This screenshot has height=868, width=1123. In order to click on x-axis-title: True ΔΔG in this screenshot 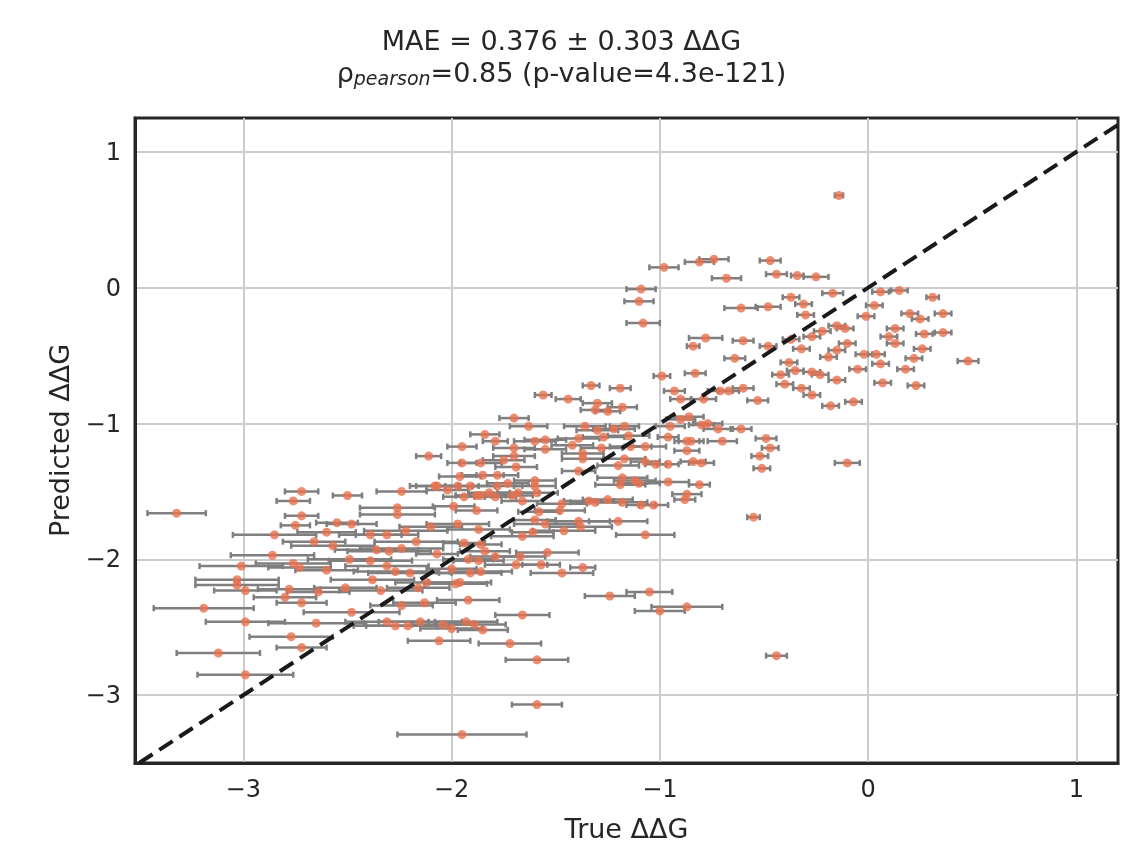, I will do `click(626, 828)`.